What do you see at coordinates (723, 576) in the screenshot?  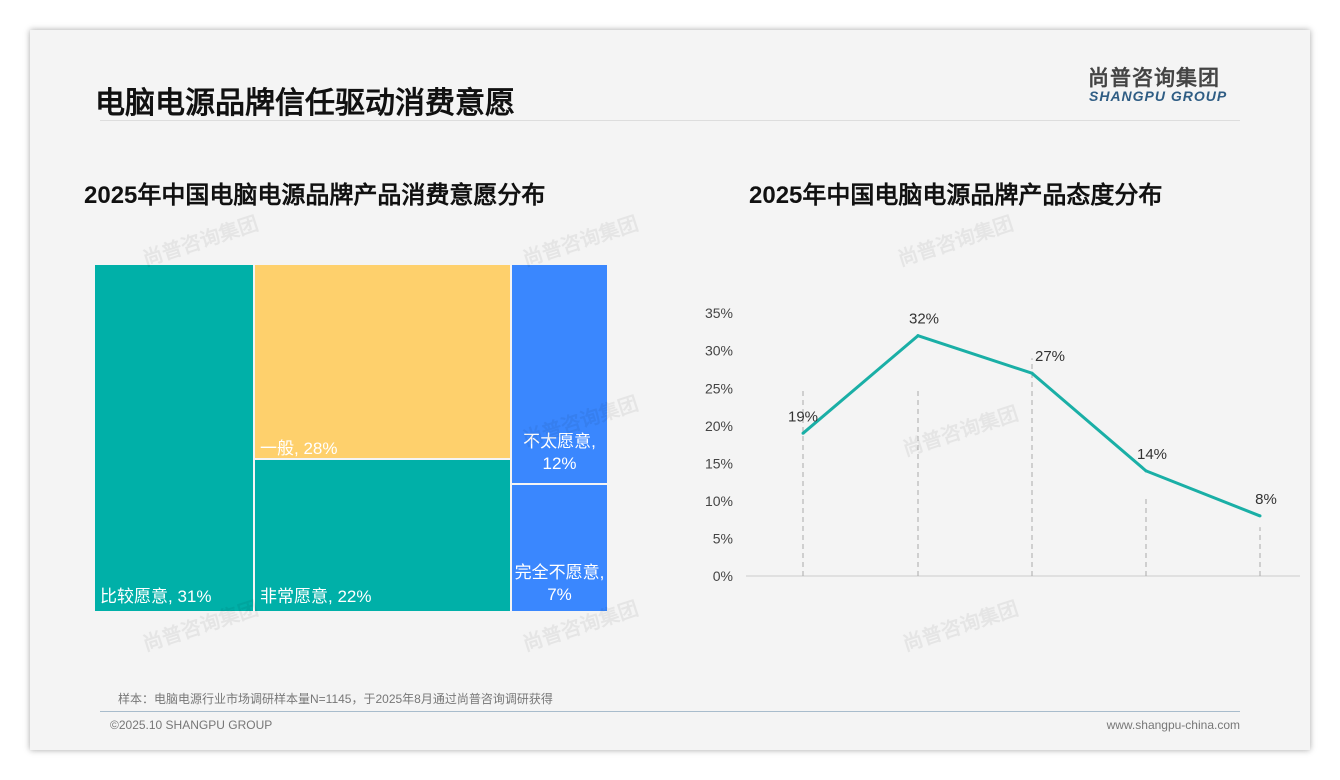 I see `y-tick-label: 0%` at bounding box center [723, 576].